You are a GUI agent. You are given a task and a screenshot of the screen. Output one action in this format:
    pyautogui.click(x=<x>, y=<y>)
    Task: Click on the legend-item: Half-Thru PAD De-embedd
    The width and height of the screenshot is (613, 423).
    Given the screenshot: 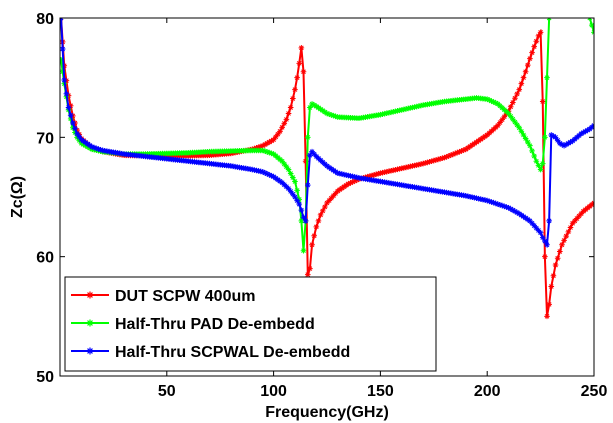 What is the action you would take?
    pyautogui.click(x=193, y=324)
    